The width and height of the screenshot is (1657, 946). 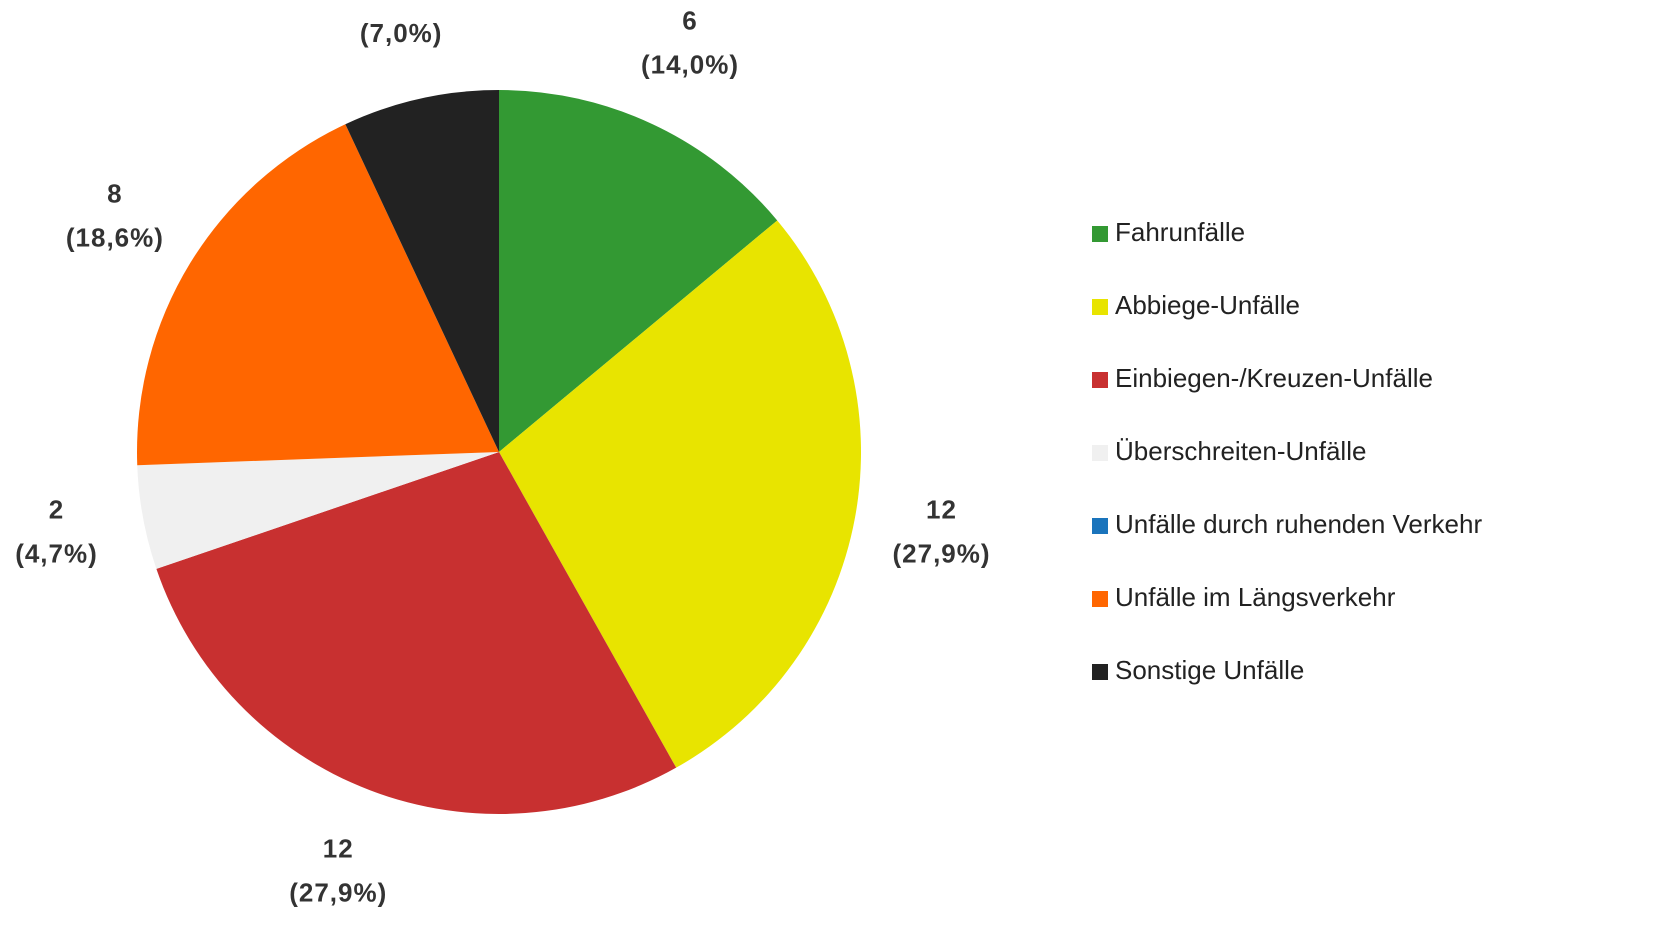 What do you see at coordinates (1209, 670) in the screenshot?
I see `legend-label: Sonstige Unfälle` at bounding box center [1209, 670].